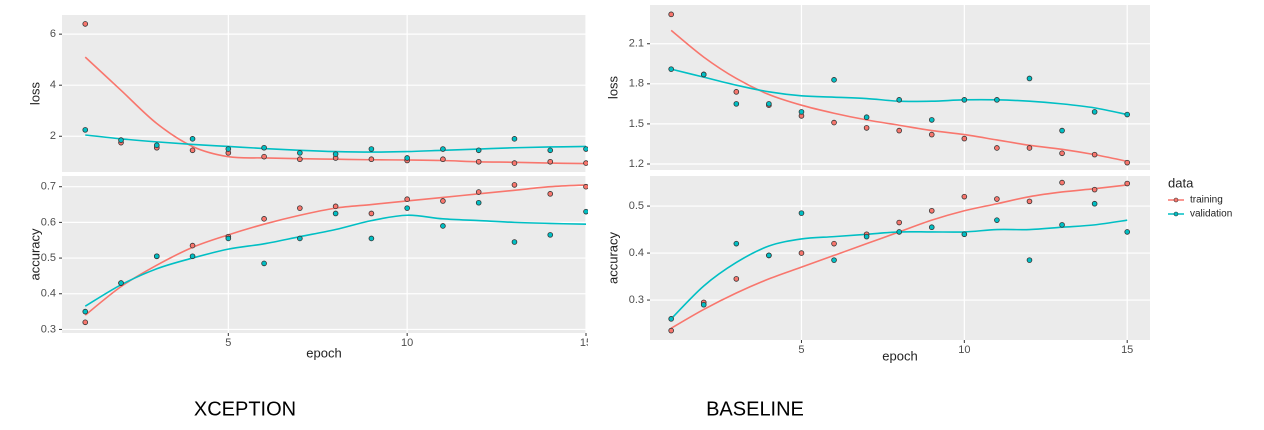 Image resolution: width=1264 pixels, height=430 pixels. Describe the element at coordinates (636, 164) in the screenshot. I see `y-tick-label: 1.2` at that location.